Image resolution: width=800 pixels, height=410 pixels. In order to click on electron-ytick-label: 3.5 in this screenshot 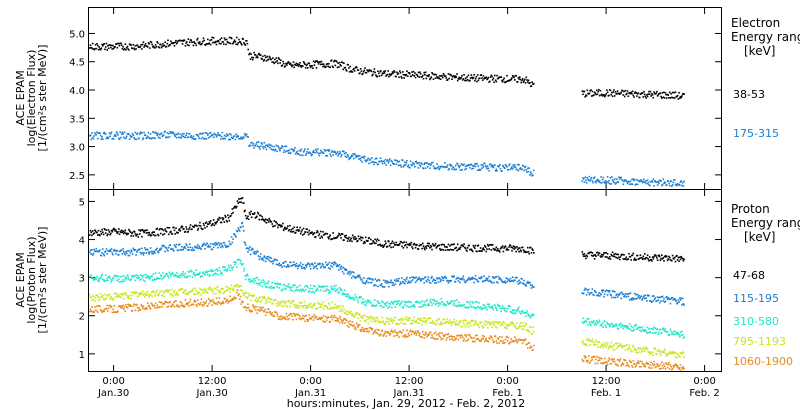, I will do `click(77, 119)`.